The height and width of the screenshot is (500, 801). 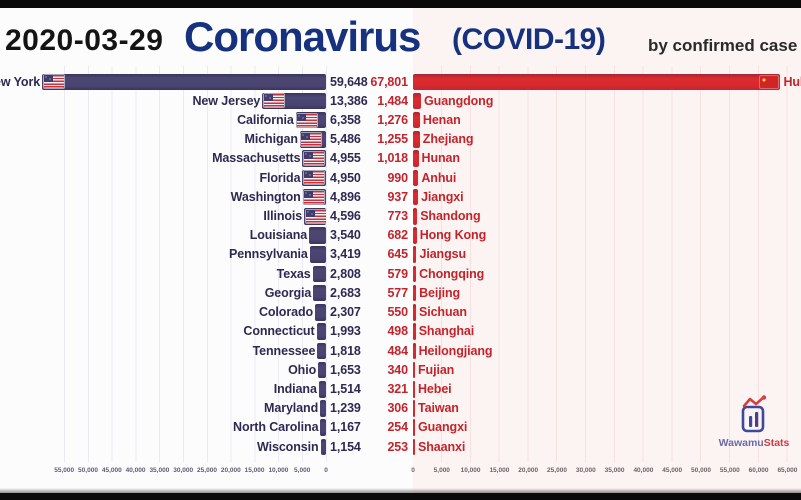 I want to click on province-value: 579, so click(x=397, y=273).